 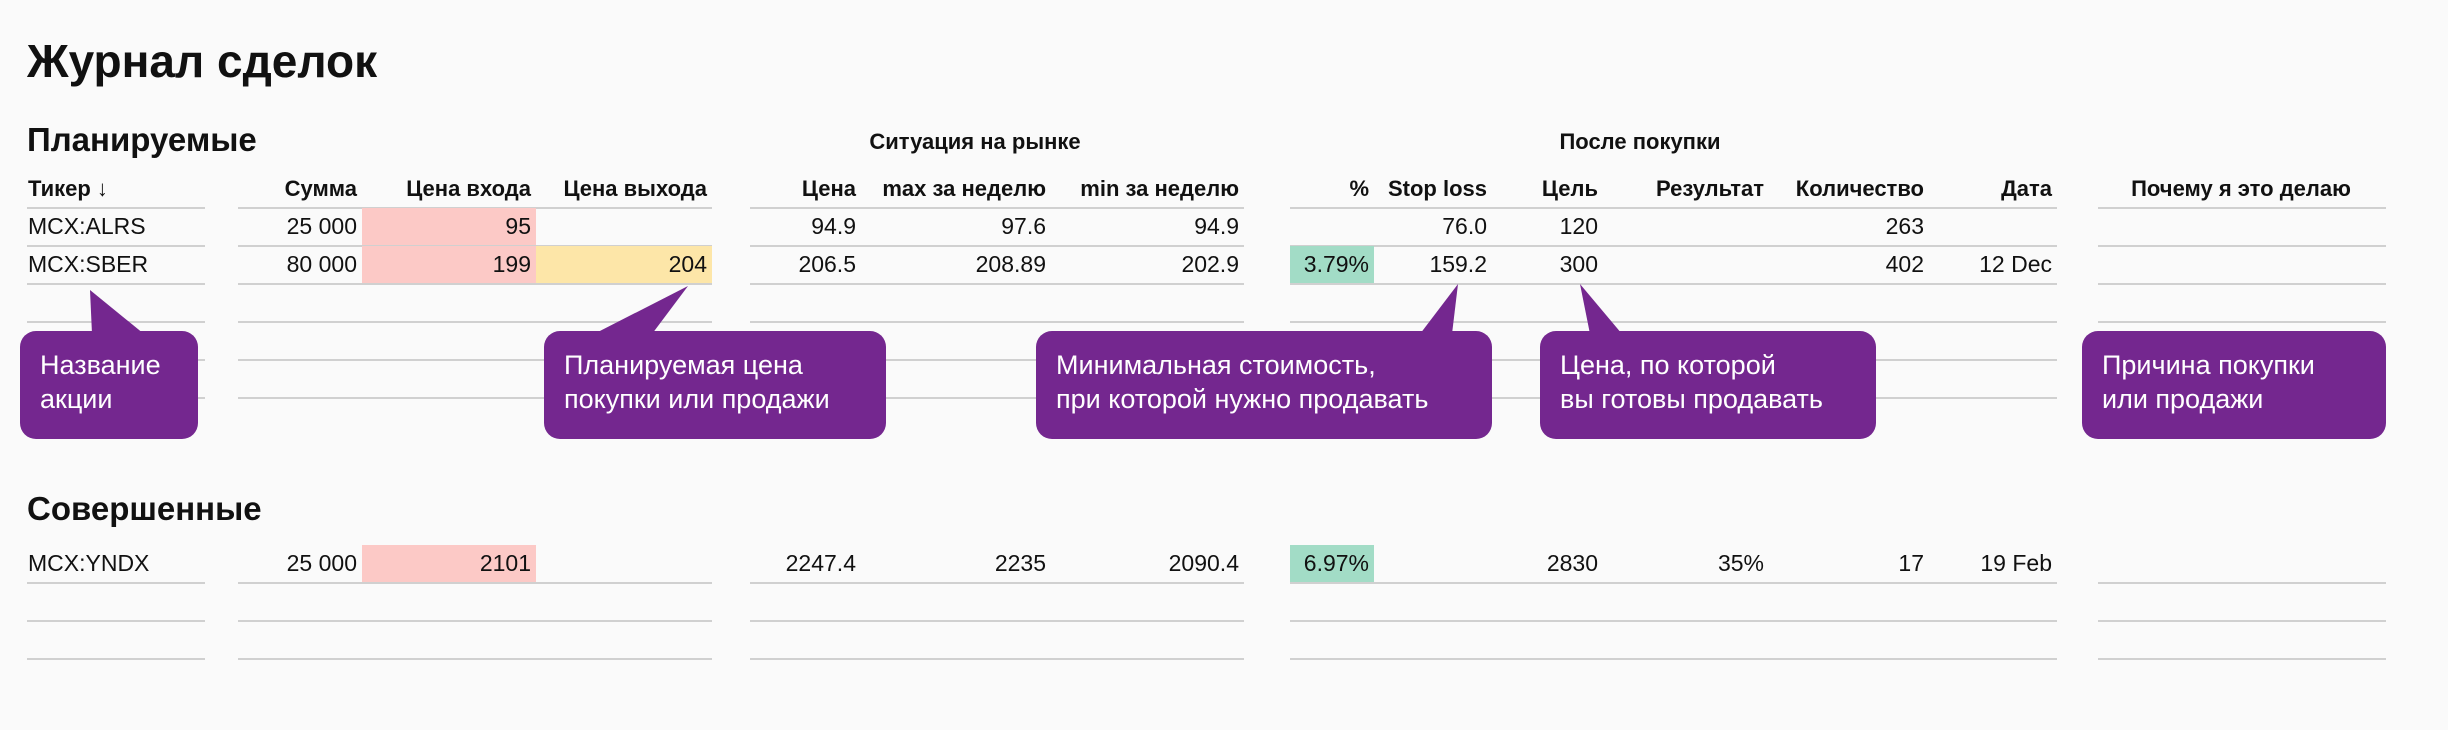 I want to click on done-cell-pct: 6.97%, so click(x=1332, y=563).